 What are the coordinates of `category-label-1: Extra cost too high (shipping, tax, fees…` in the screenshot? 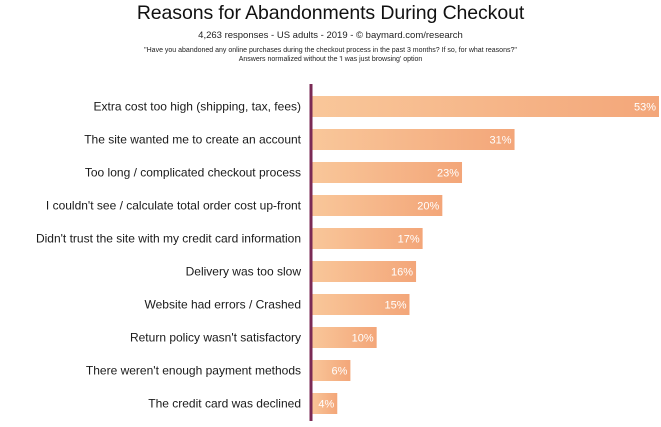 It's located at (197, 107).